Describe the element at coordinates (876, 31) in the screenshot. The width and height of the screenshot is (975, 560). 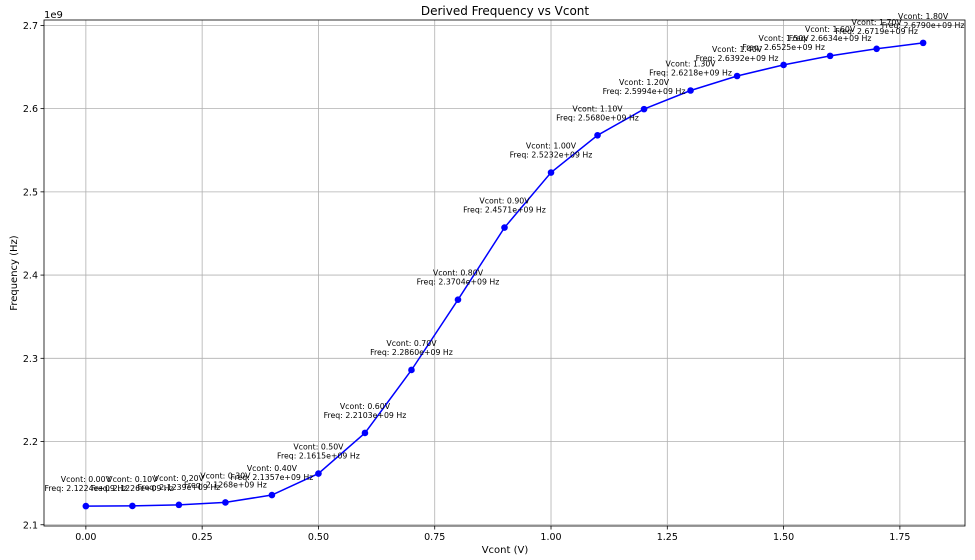
I see `point-annotation-freq: Freq: 2.6719e+09 Hz` at that location.